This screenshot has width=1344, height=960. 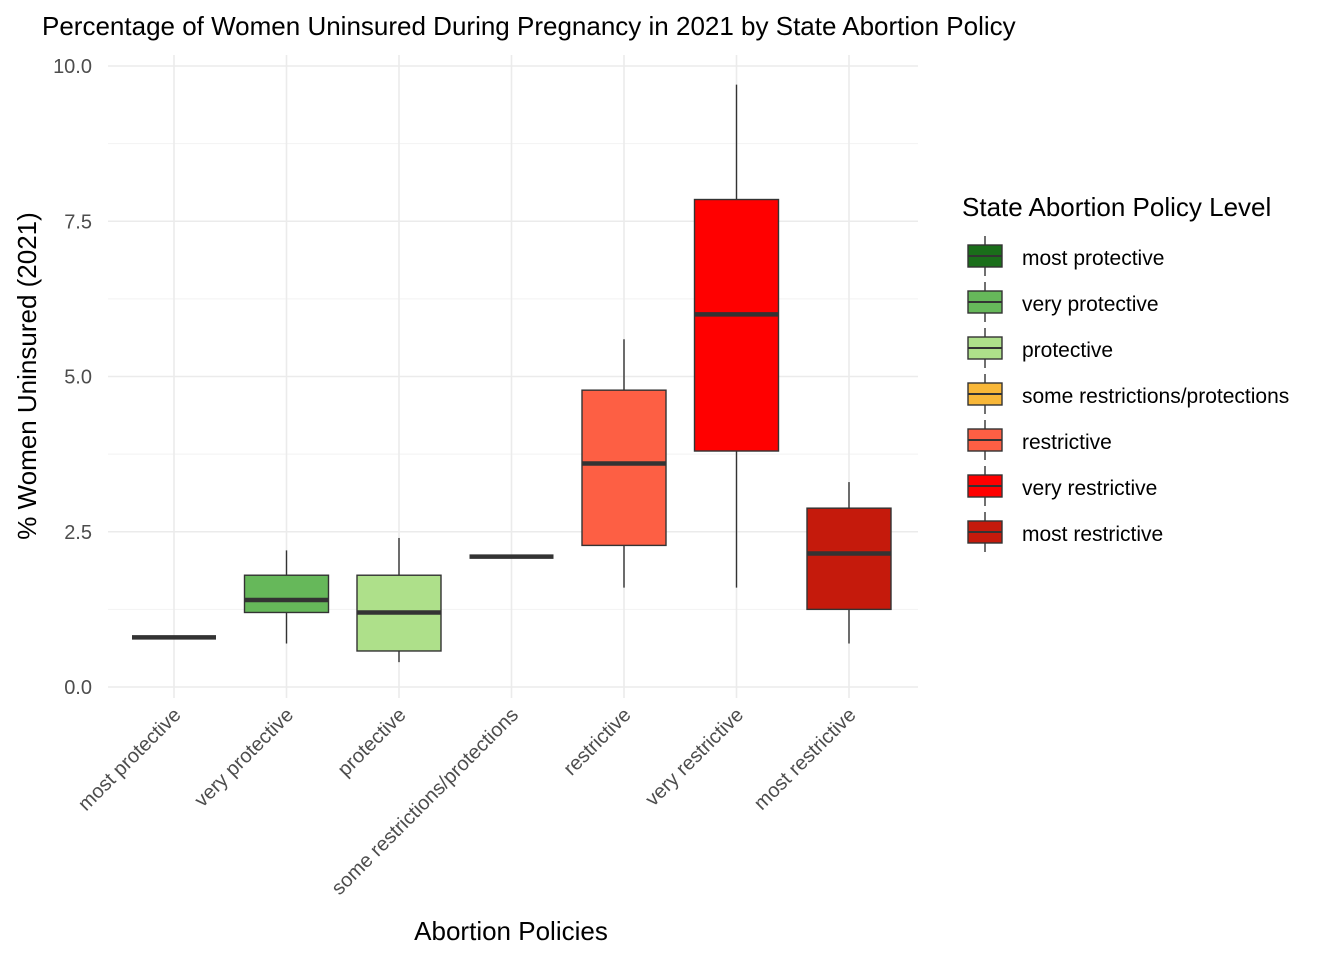 What do you see at coordinates (78, 688) in the screenshot?
I see `y-tick-label: 0.0` at bounding box center [78, 688].